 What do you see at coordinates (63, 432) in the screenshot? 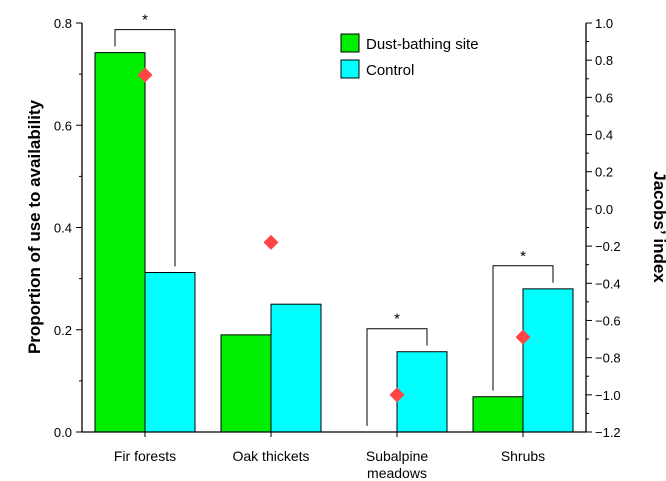
I see `y-tick-label-0: 0.0` at bounding box center [63, 432].